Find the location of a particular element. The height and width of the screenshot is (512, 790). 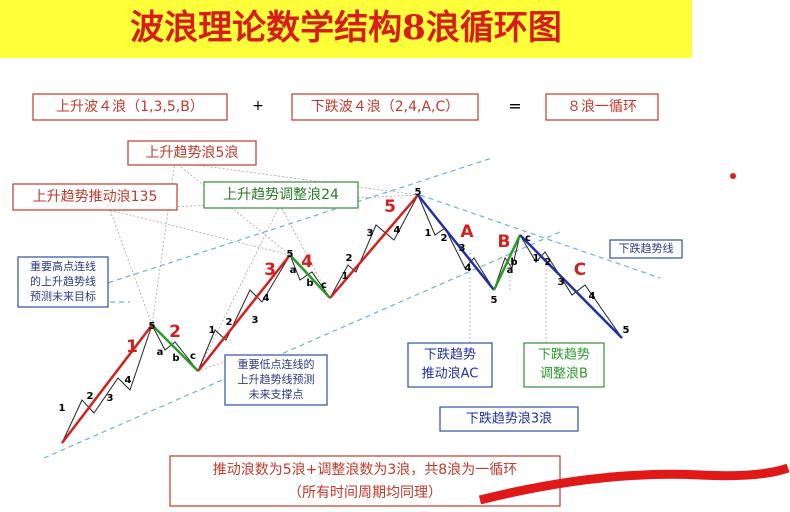

callout-line: 重要高点连线 is located at coordinates (63, 266).